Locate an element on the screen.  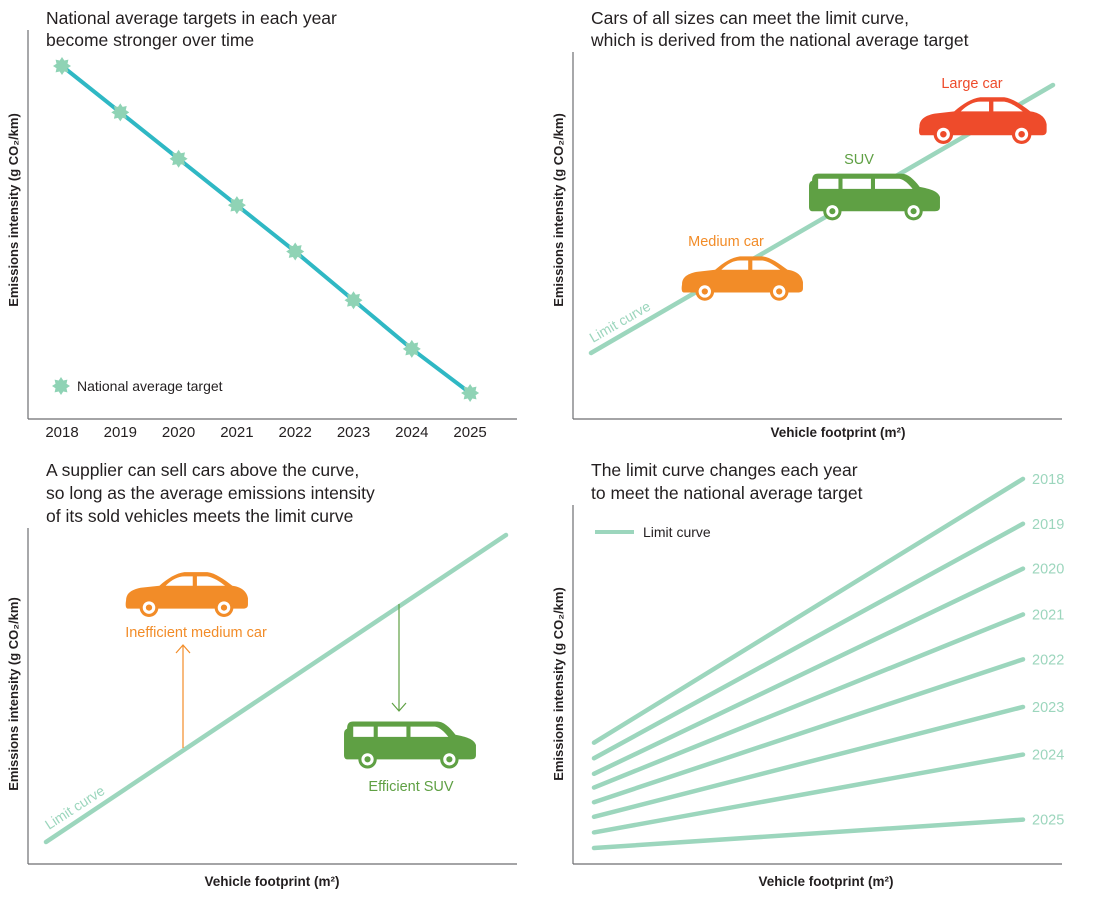
target-point-2019 is located at coordinates (120, 112).